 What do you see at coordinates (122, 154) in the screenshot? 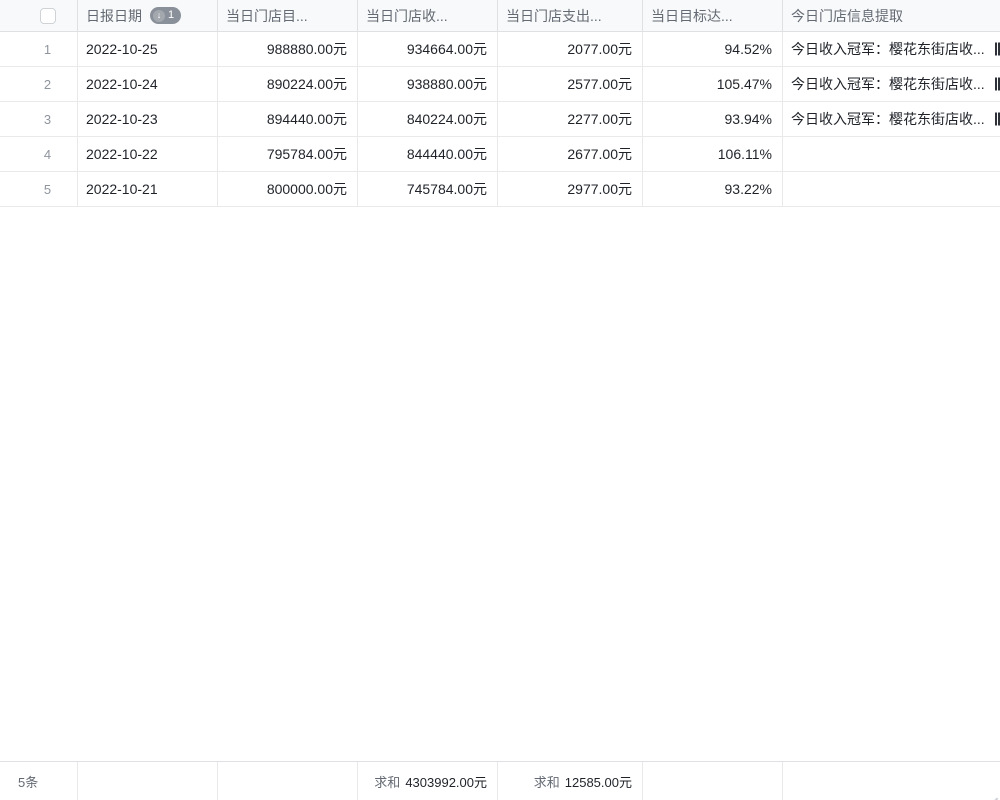
I see `cell-date-text: 2022-10-22` at bounding box center [122, 154].